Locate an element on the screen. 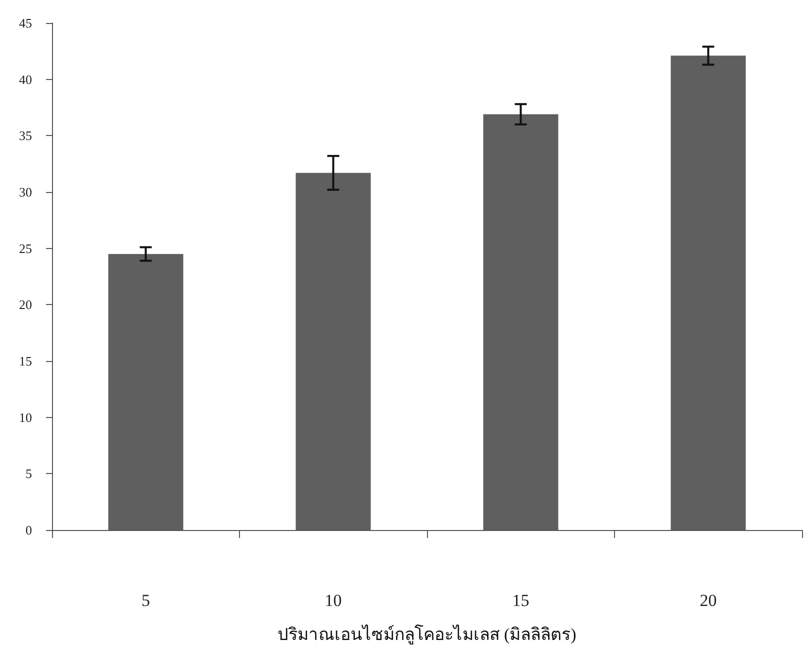  y-tick-label: 0 is located at coordinates (29, 530).